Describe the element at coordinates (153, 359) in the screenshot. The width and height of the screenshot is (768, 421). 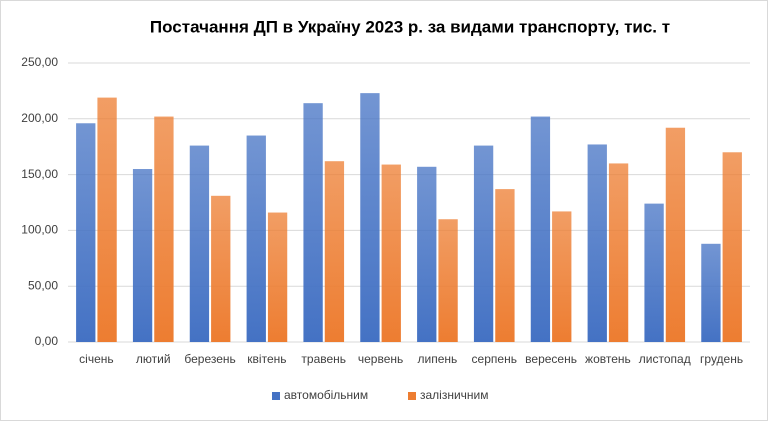
I see `x-tick-label: лютий` at that location.